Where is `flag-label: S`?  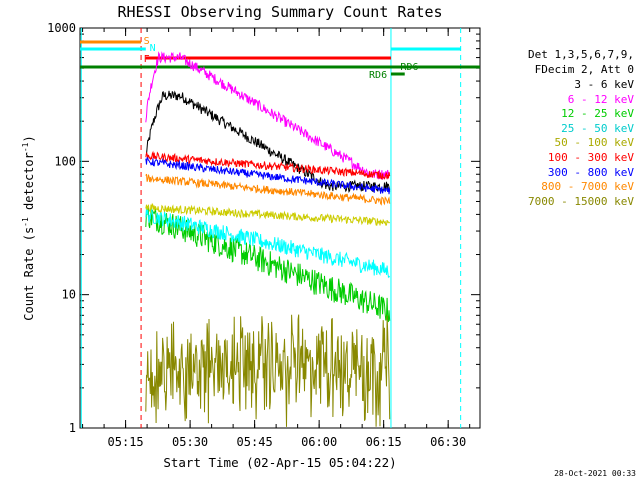
flag-label: S is located at coordinates (147, 41).